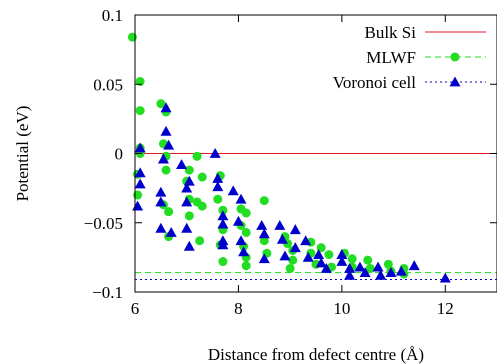  What do you see at coordinates (107, 292) in the screenshot?
I see `y-tick-label: −0.1` at bounding box center [107, 292].